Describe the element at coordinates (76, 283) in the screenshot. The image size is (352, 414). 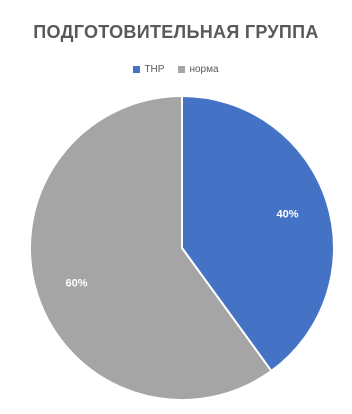
I see `data-label-1: 60%` at that location.